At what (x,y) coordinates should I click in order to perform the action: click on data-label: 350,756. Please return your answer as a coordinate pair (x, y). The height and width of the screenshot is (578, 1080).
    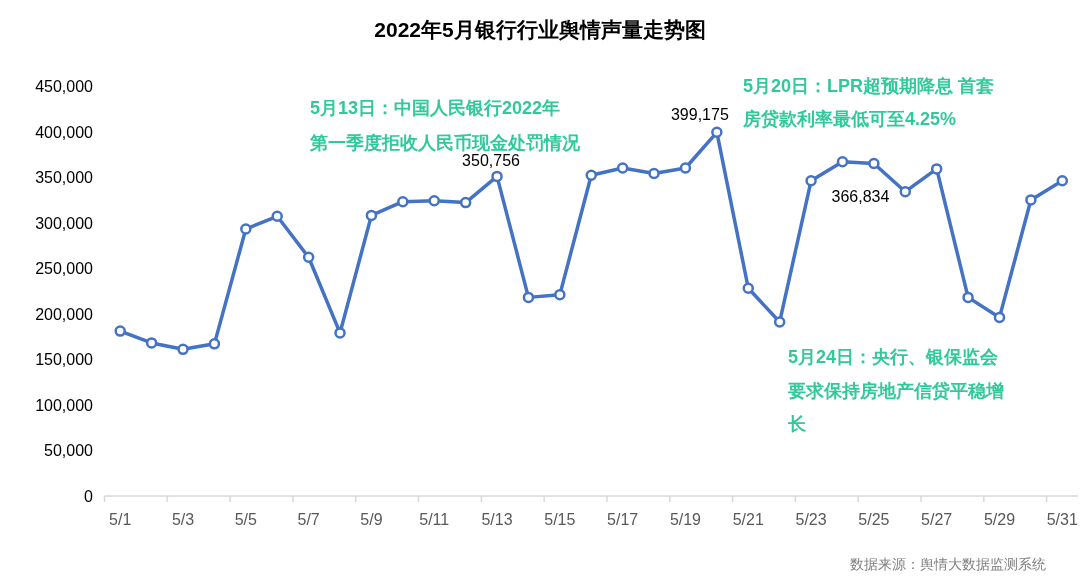
    Looking at the image, I should click on (491, 161).